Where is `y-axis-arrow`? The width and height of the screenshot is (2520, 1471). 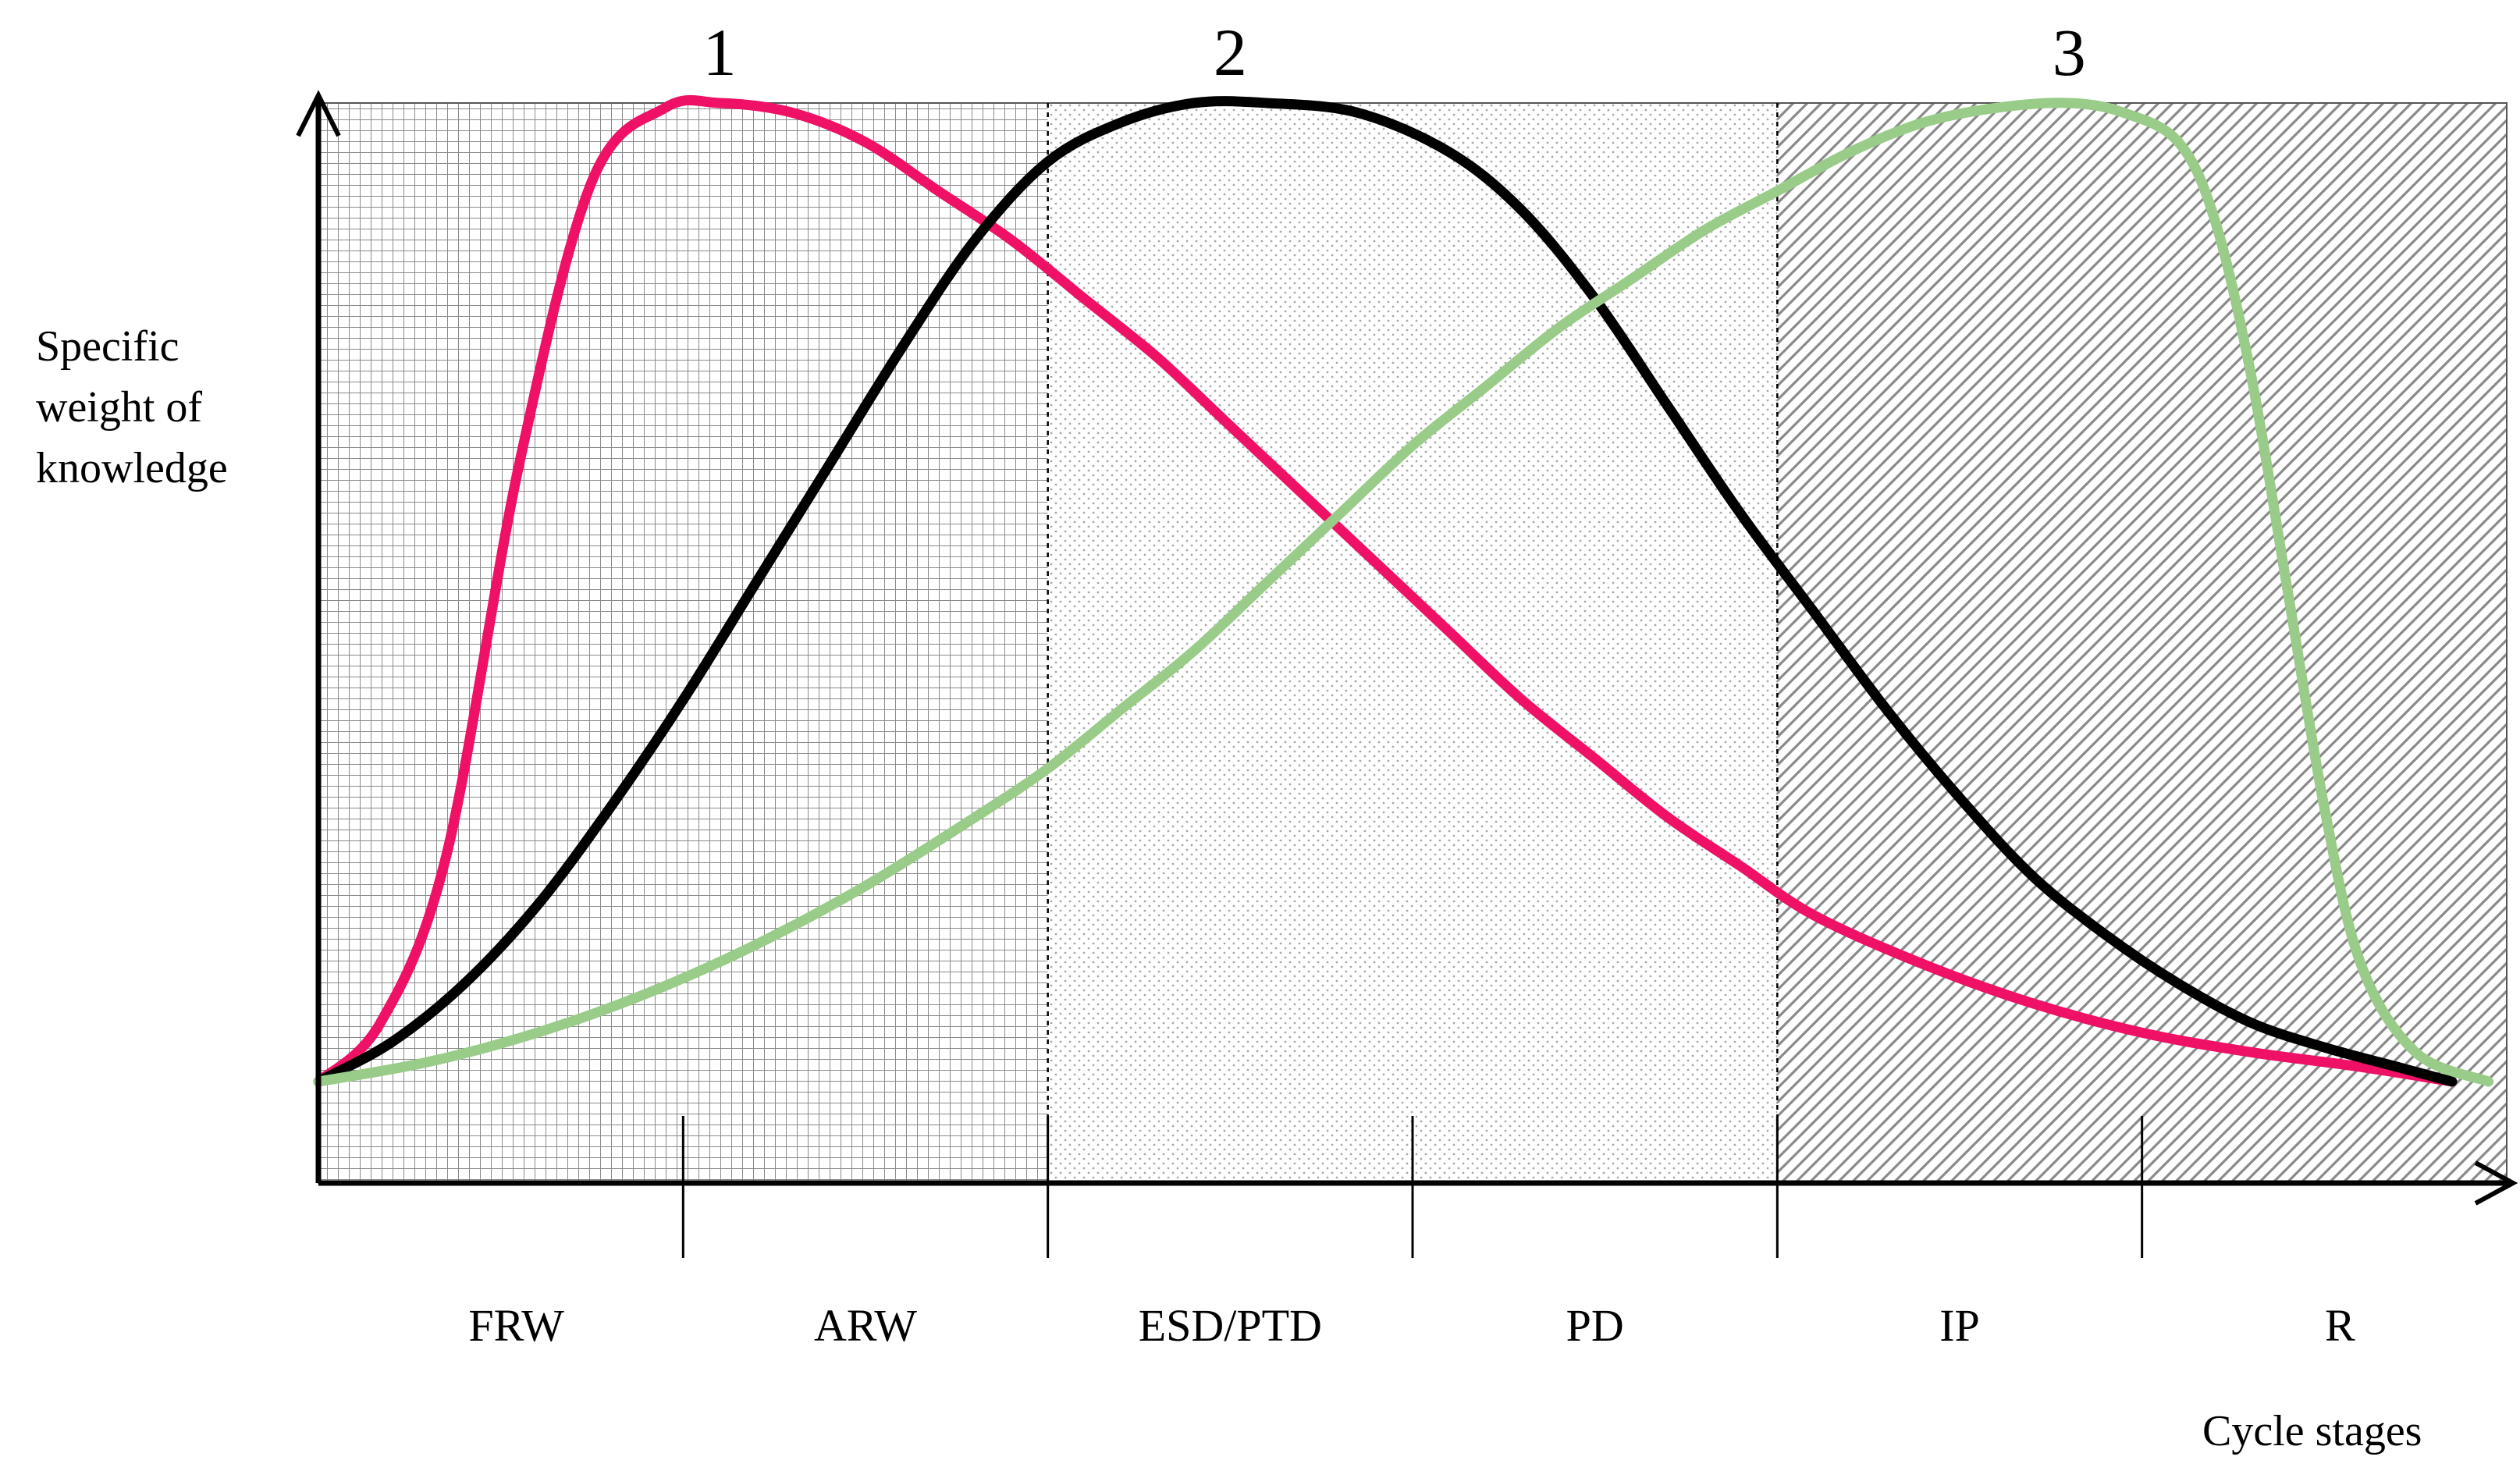 y-axis-arrow is located at coordinates (319, 114).